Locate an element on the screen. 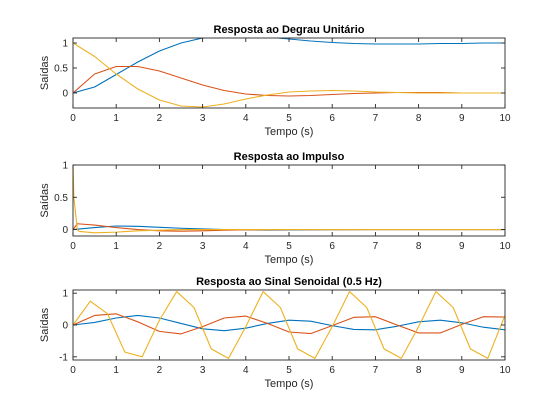 The height and width of the screenshot is (420, 560). y-tick-label: -1 is located at coordinates (63, 357).